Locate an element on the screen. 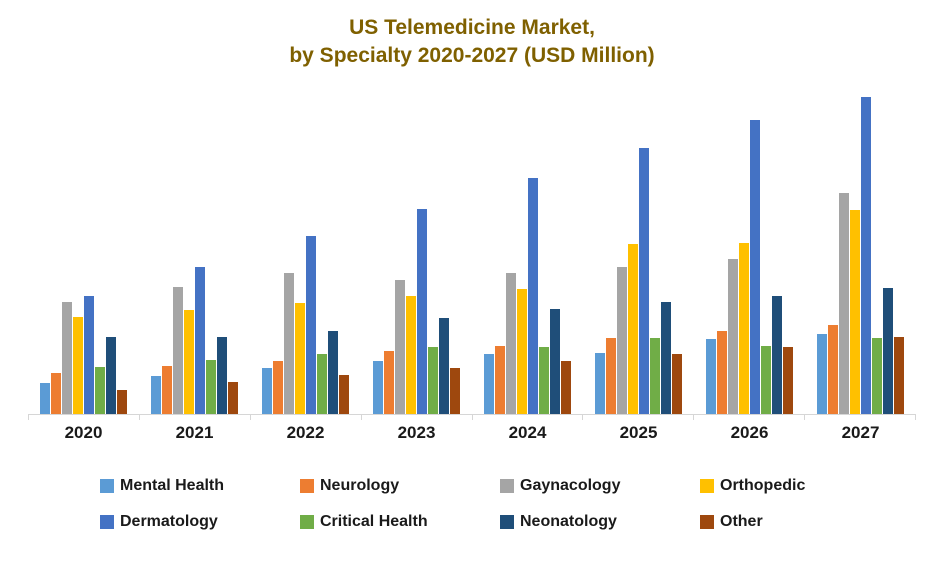  bar-dermatology-2026 is located at coordinates (755, 266).